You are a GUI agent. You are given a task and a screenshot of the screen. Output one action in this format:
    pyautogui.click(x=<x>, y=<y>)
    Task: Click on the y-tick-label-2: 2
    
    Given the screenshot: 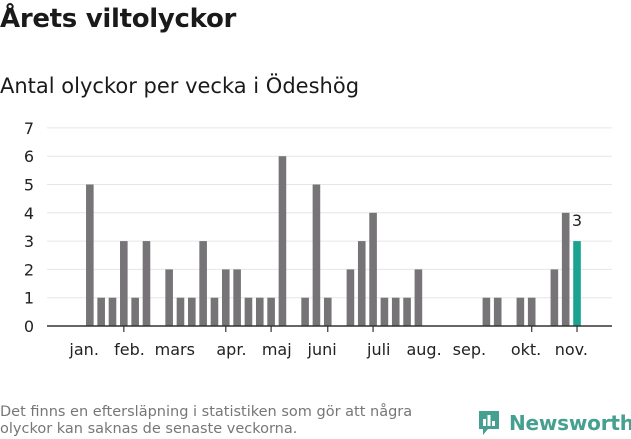 What is the action you would take?
    pyautogui.click(x=29, y=269)
    